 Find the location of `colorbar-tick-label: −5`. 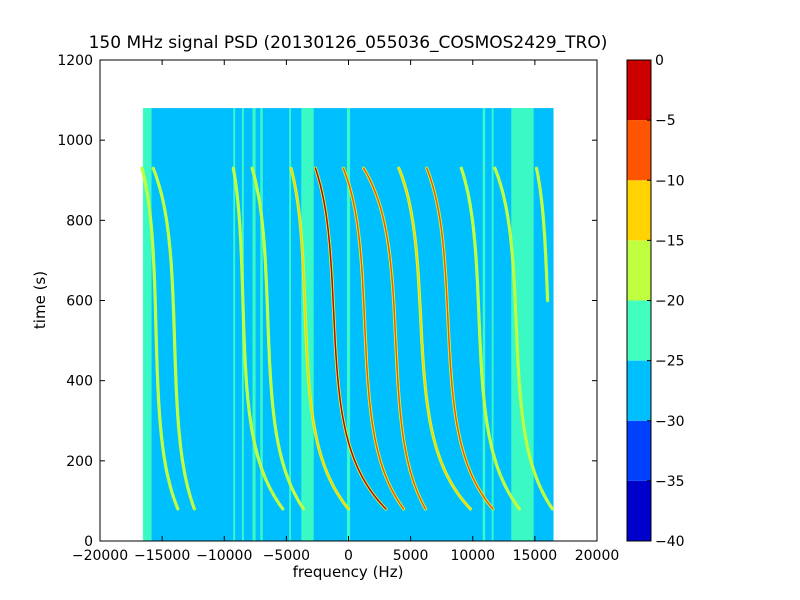

colorbar-tick-label: −5 is located at coordinates (665, 121).